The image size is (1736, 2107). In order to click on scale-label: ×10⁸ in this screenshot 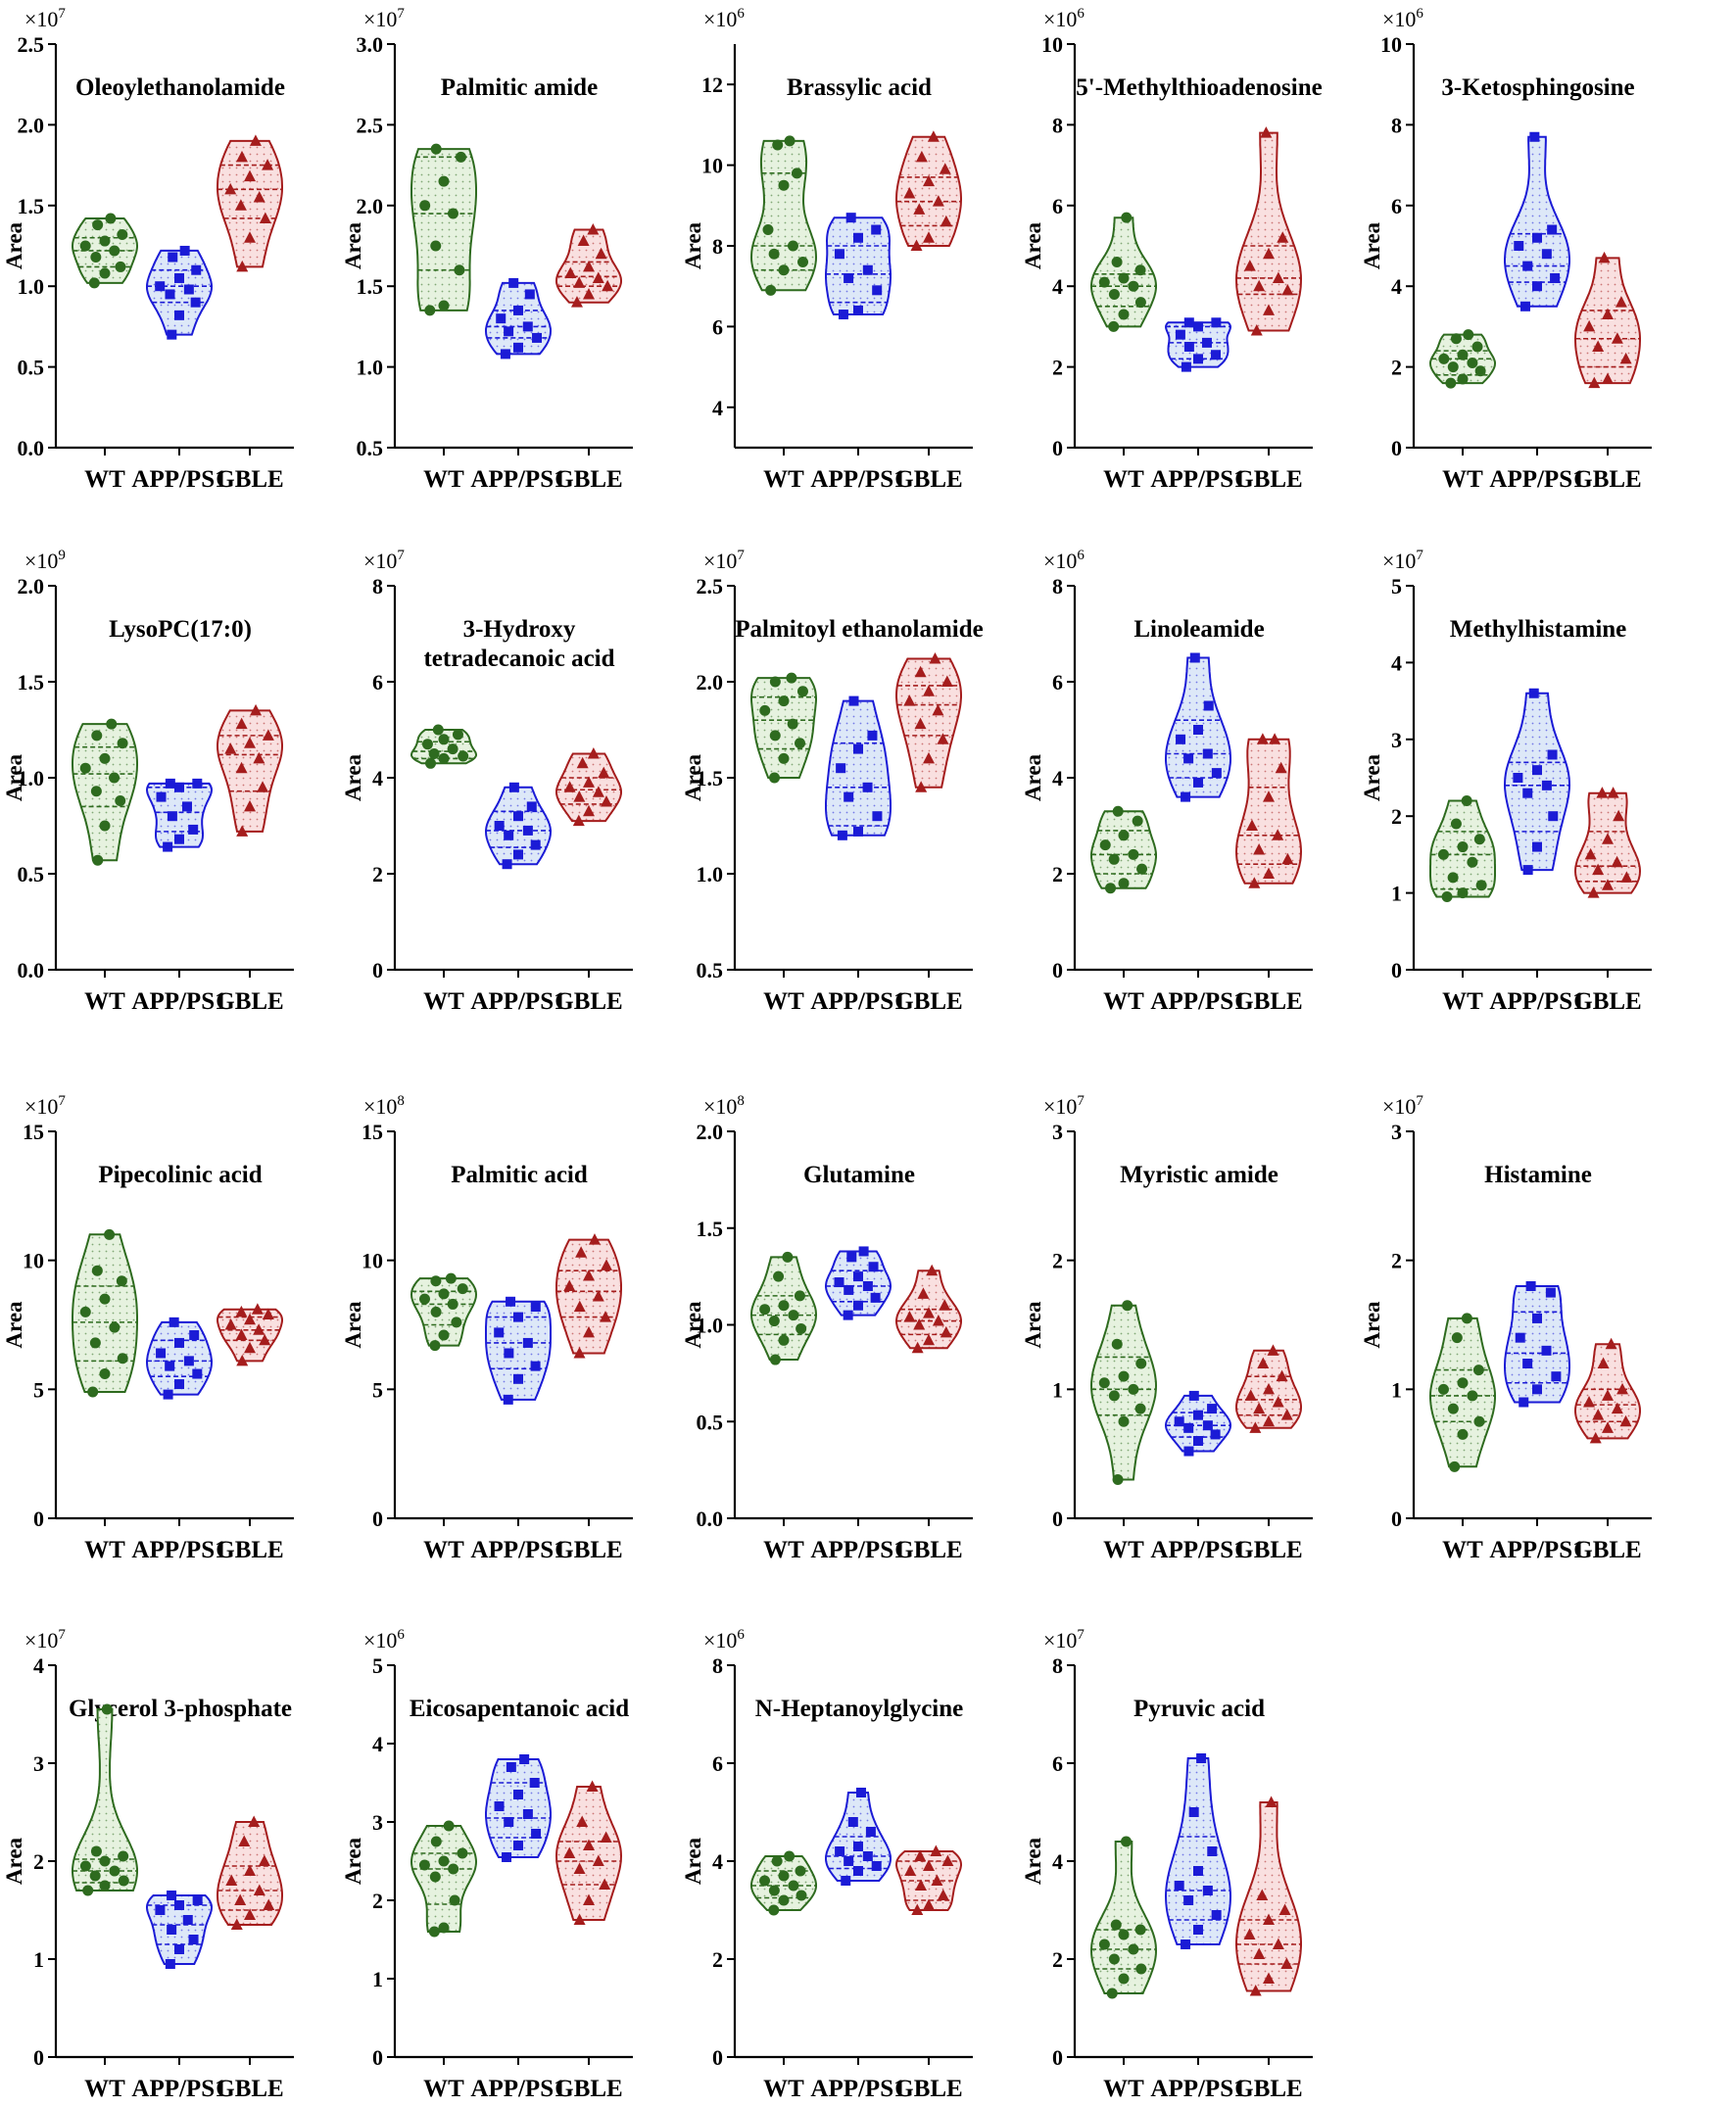, I will do `click(384, 1106)`.